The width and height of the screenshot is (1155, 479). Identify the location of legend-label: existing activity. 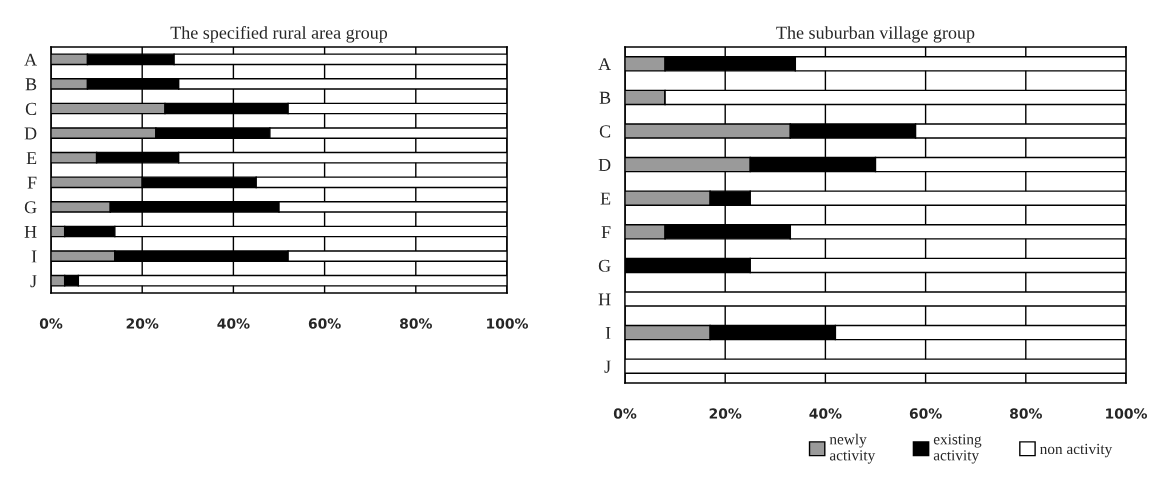
(957, 449).